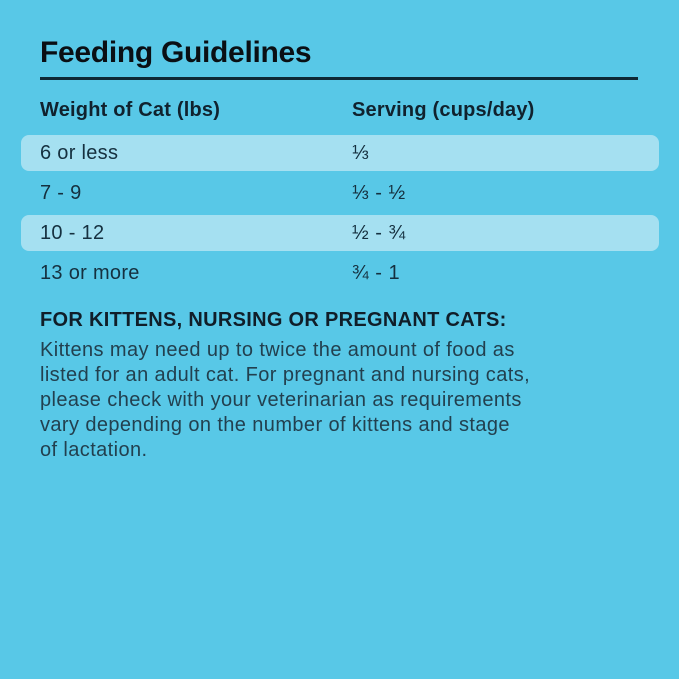 The image size is (679, 679). Describe the element at coordinates (130, 110) in the screenshot. I see `column-header-weight: Weight of Cat (lbs)` at that location.